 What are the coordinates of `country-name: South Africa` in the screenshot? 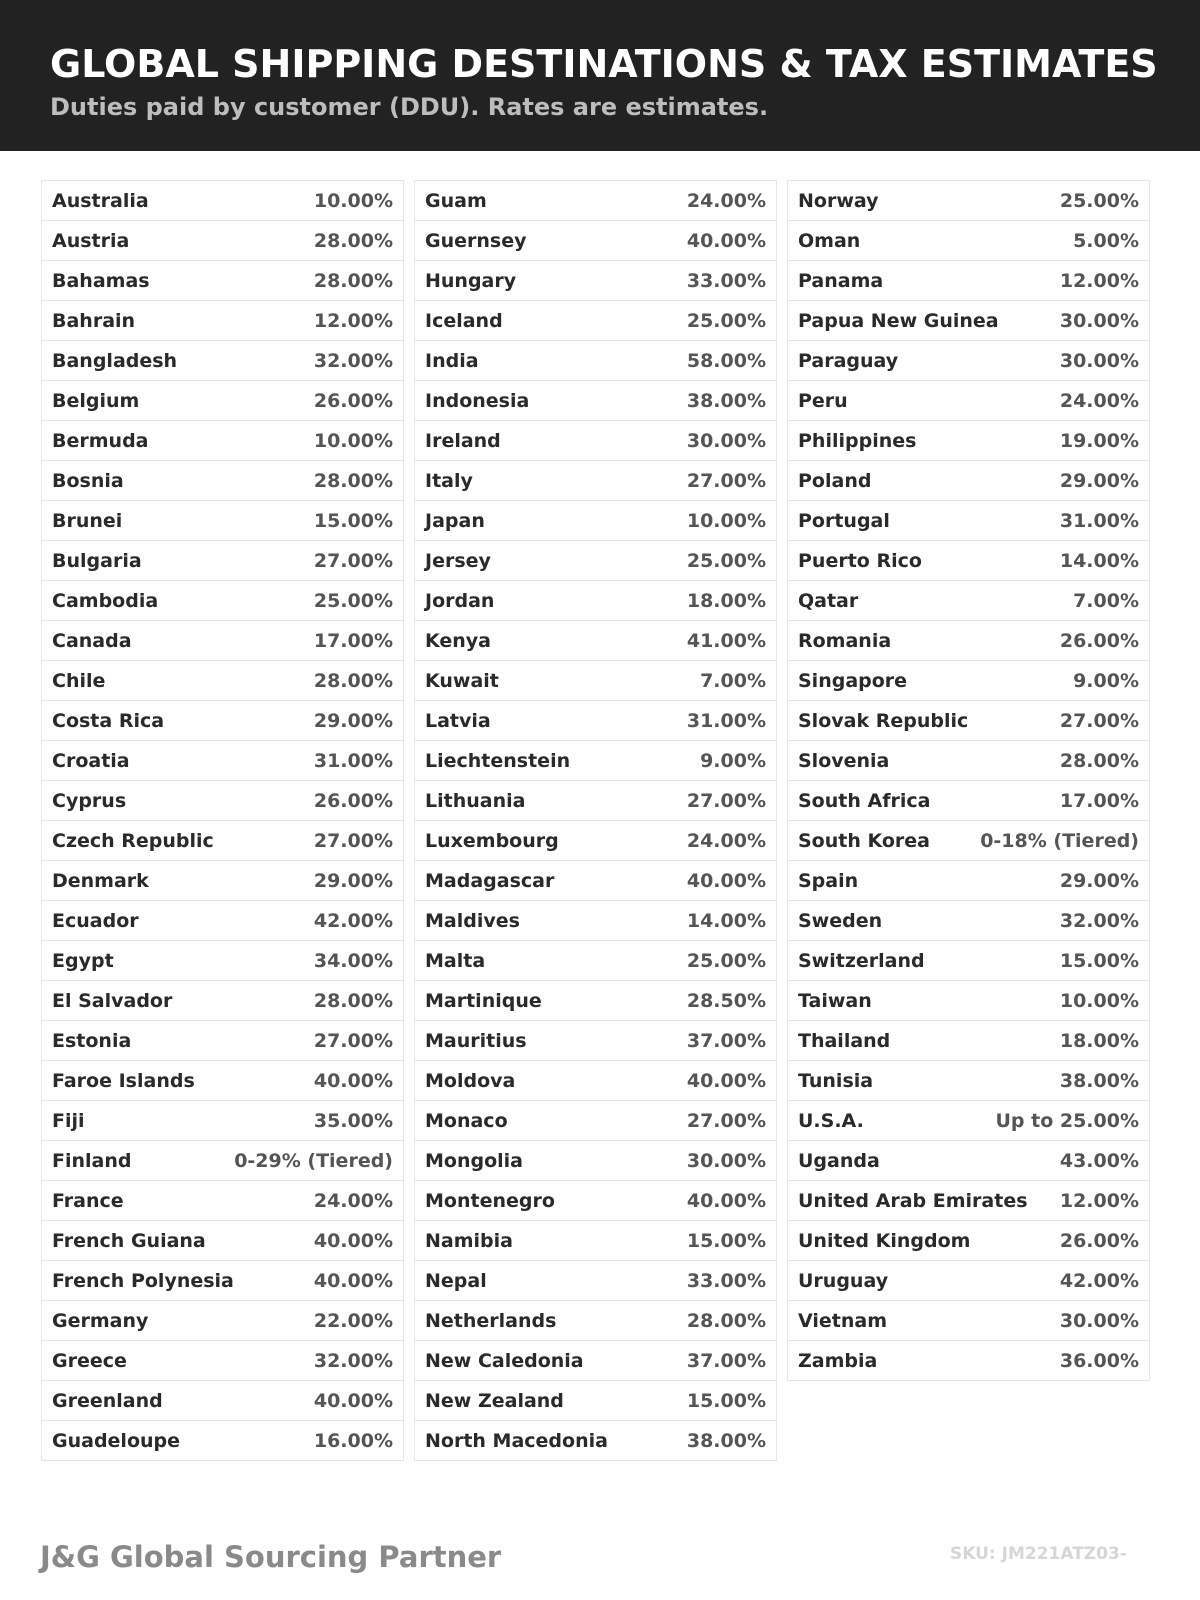 It's located at (864, 800).